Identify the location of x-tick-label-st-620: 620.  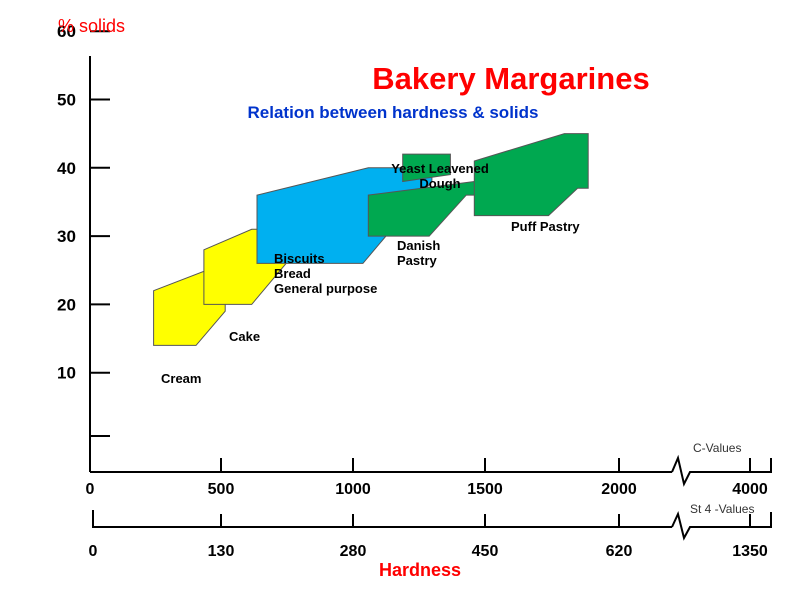
(619, 551).